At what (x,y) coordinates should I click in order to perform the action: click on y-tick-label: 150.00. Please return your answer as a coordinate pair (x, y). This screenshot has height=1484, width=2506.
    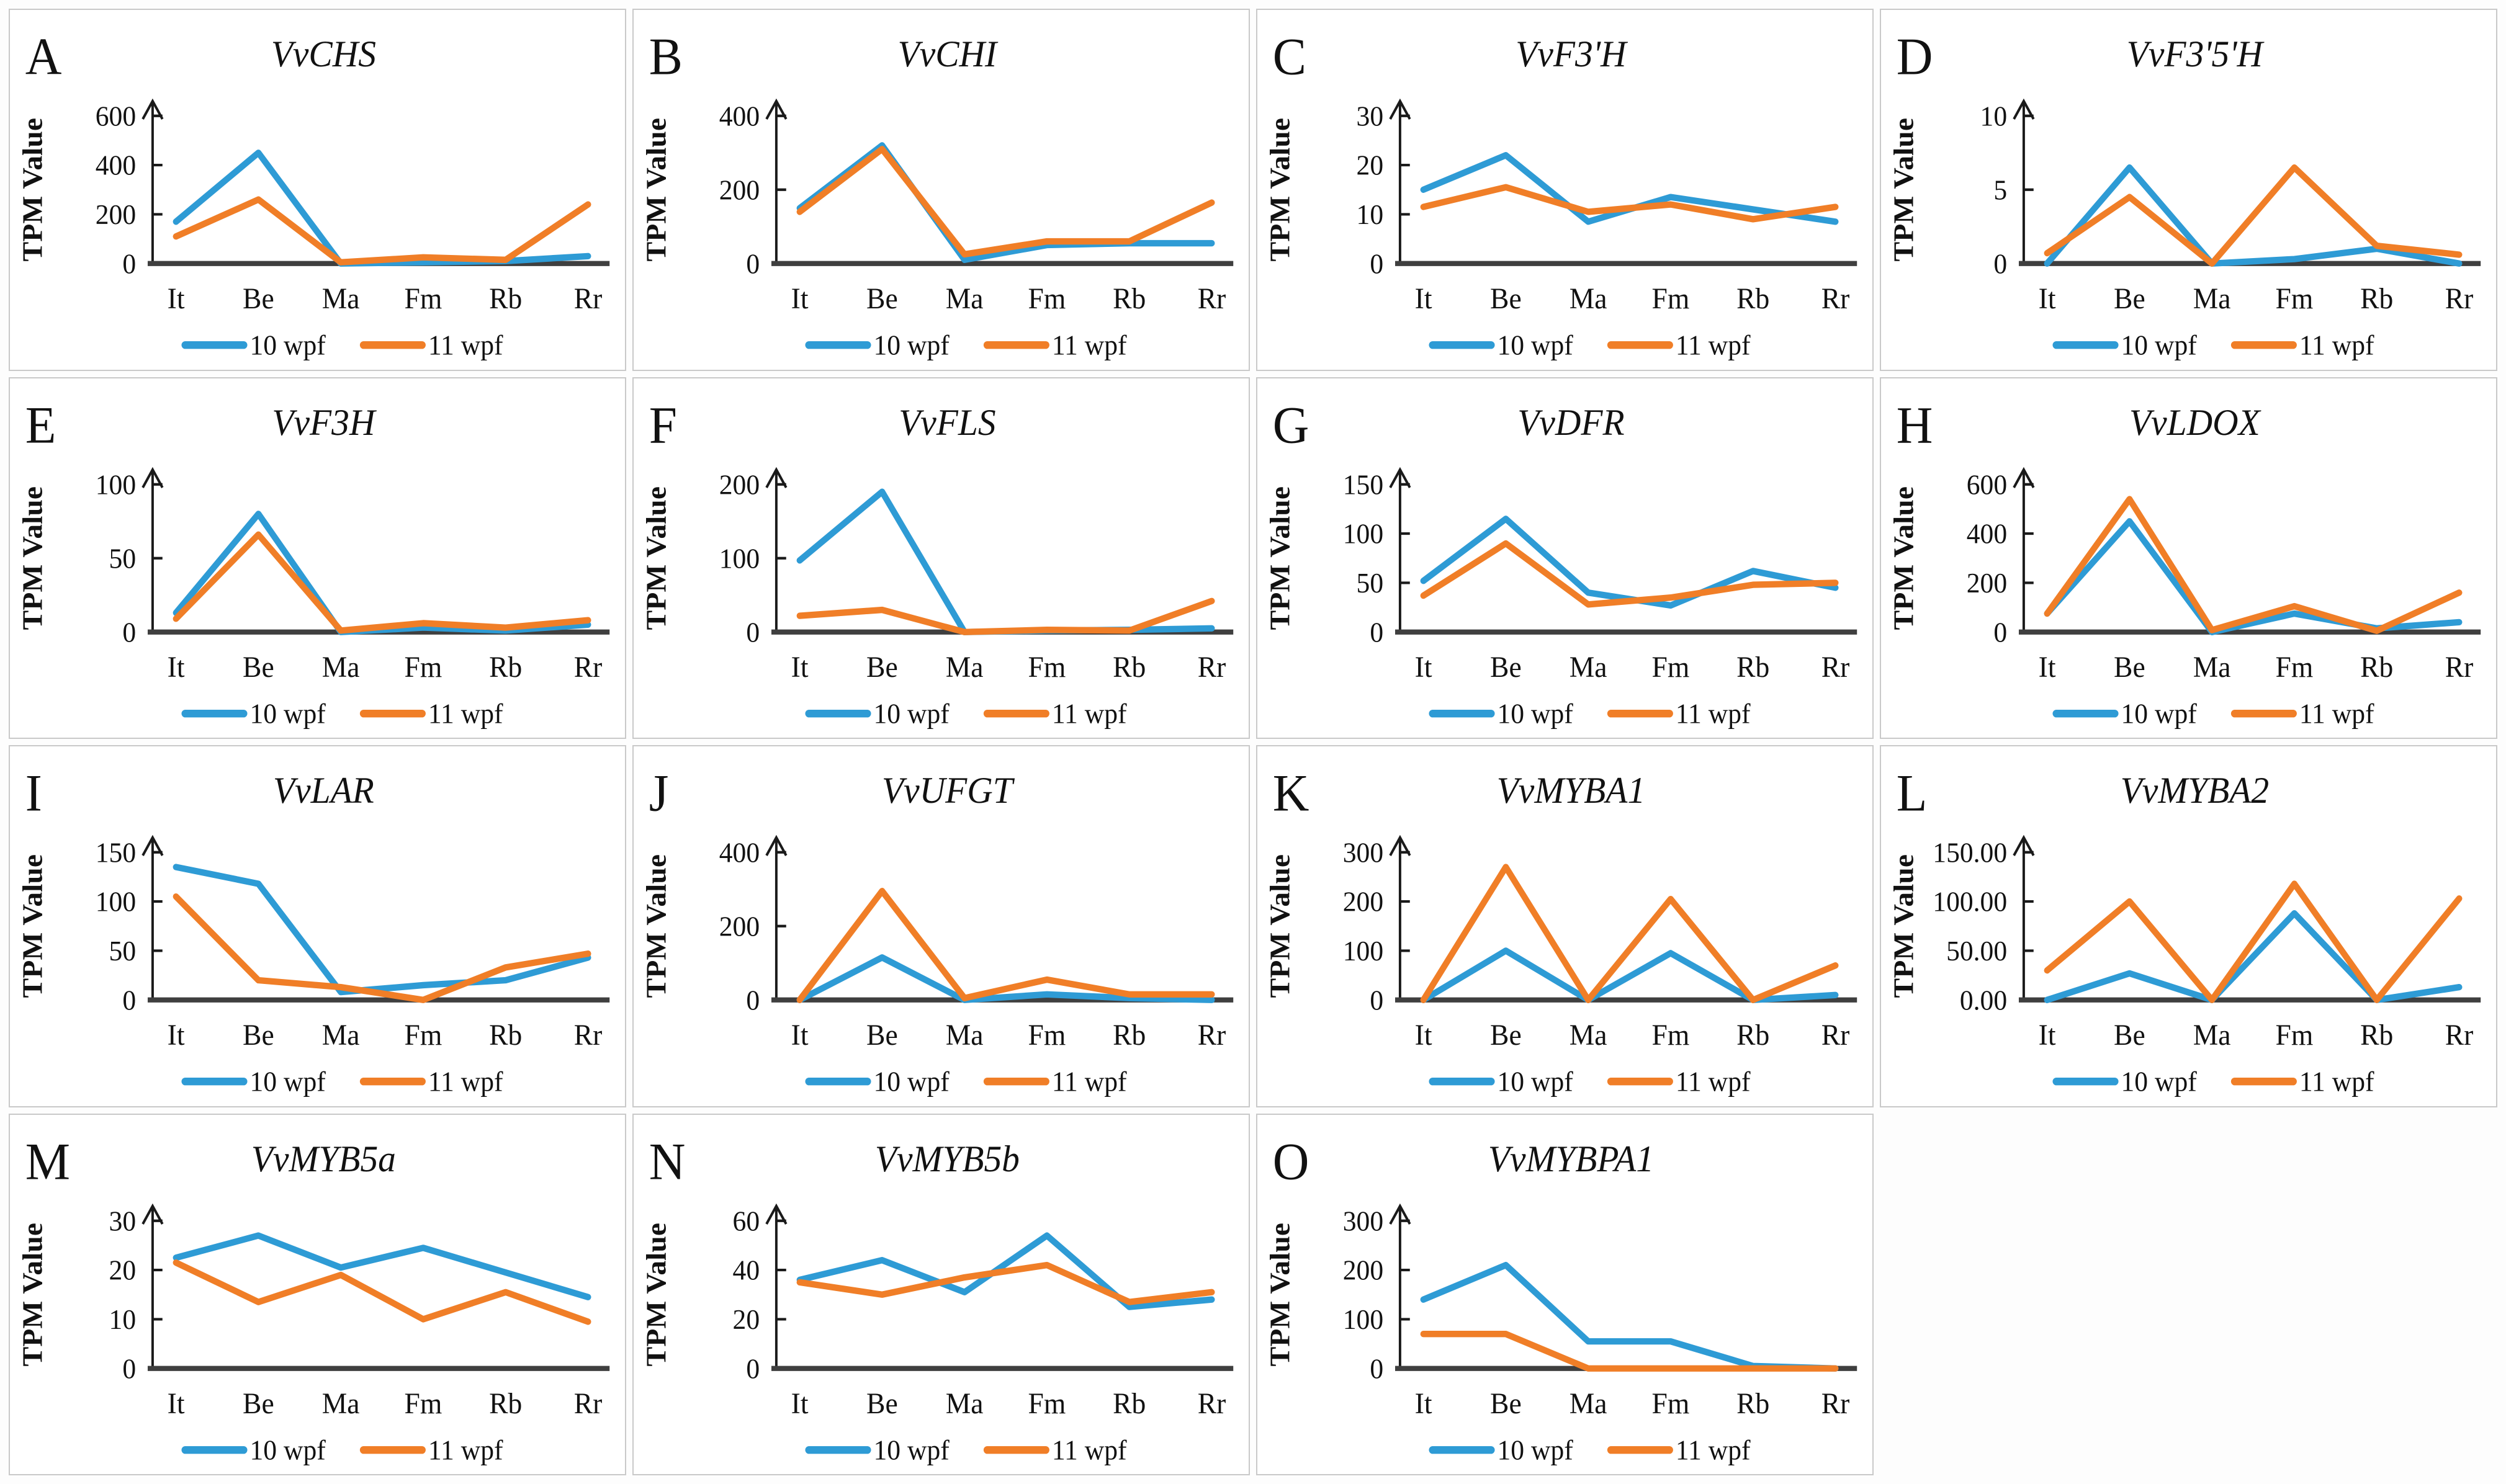
    Looking at the image, I should click on (1970, 852).